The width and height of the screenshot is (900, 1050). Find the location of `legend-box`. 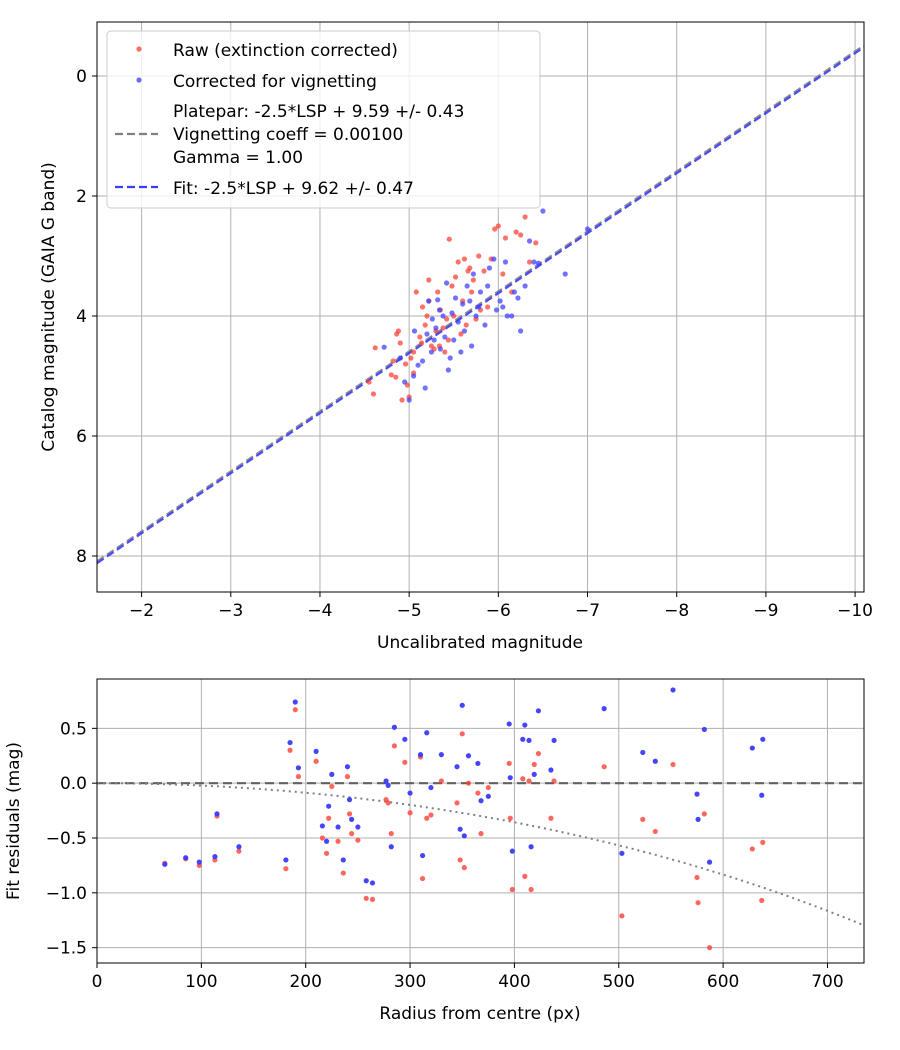

legend-box is located at coordinates (323, 119).